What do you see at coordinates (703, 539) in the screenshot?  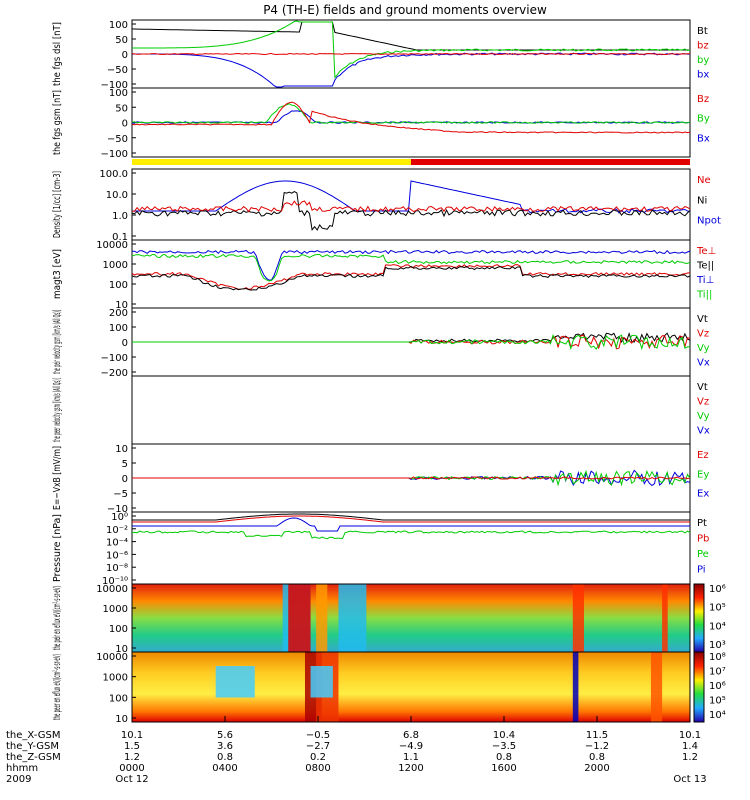 I see `legend-entry: Pb` at bounding box center [703, 539].